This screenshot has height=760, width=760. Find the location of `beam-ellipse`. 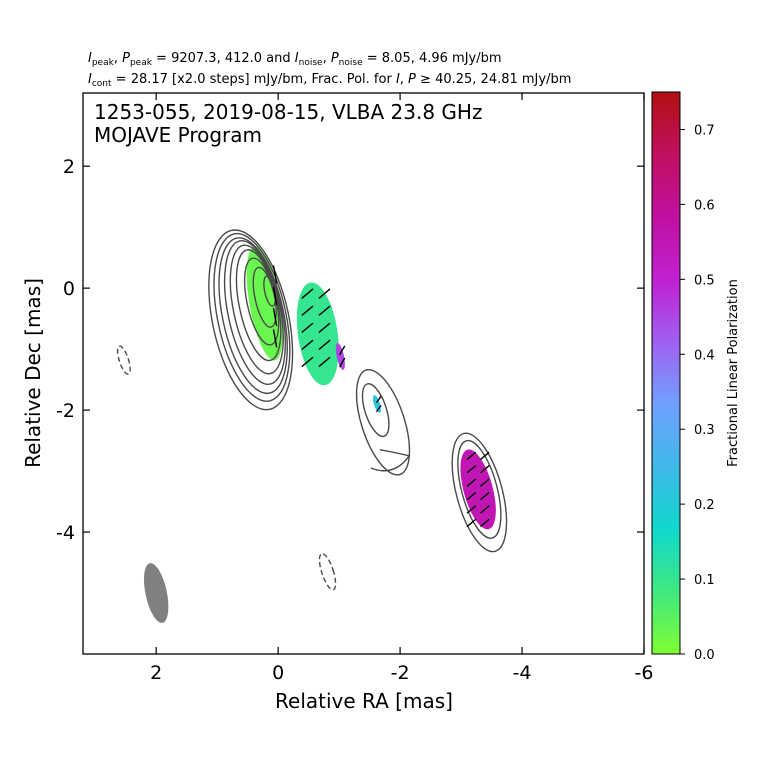

beam-ellipse is located at coordinates (156, 593).